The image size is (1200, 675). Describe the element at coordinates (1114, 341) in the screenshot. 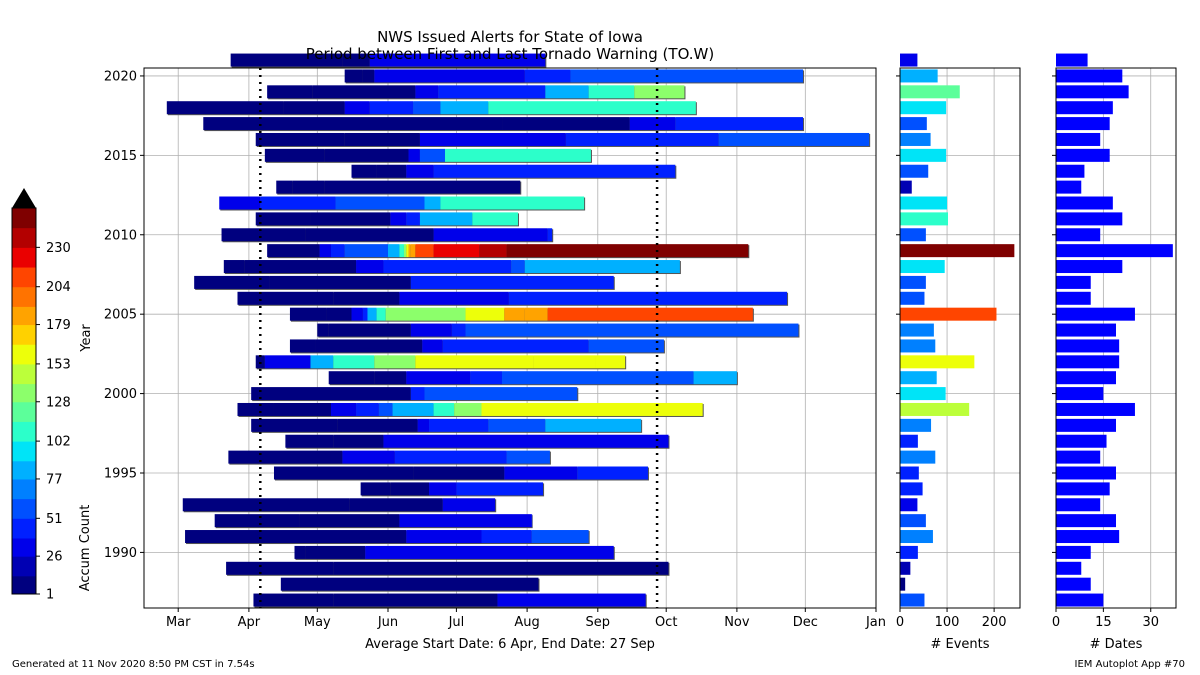

I see `dates-axes: 0 15 30` at that location.